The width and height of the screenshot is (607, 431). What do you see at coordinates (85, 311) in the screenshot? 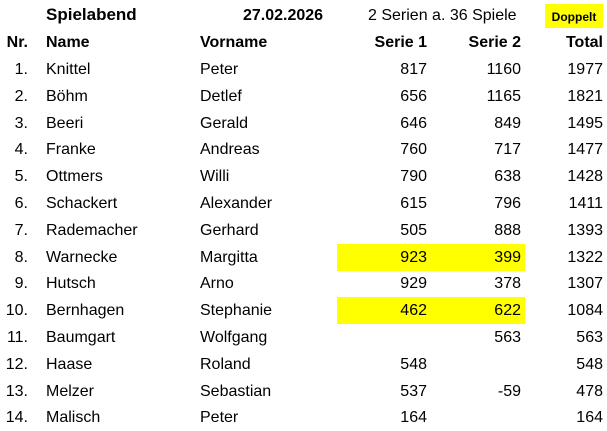
I see `cell-name: Bernhagen` at bounding box center [85, 311].